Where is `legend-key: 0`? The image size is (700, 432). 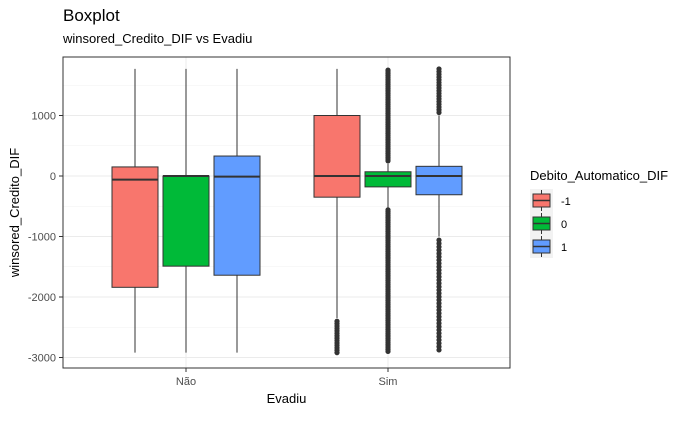 legend-key: 0 is located at coordinates (548, 223).